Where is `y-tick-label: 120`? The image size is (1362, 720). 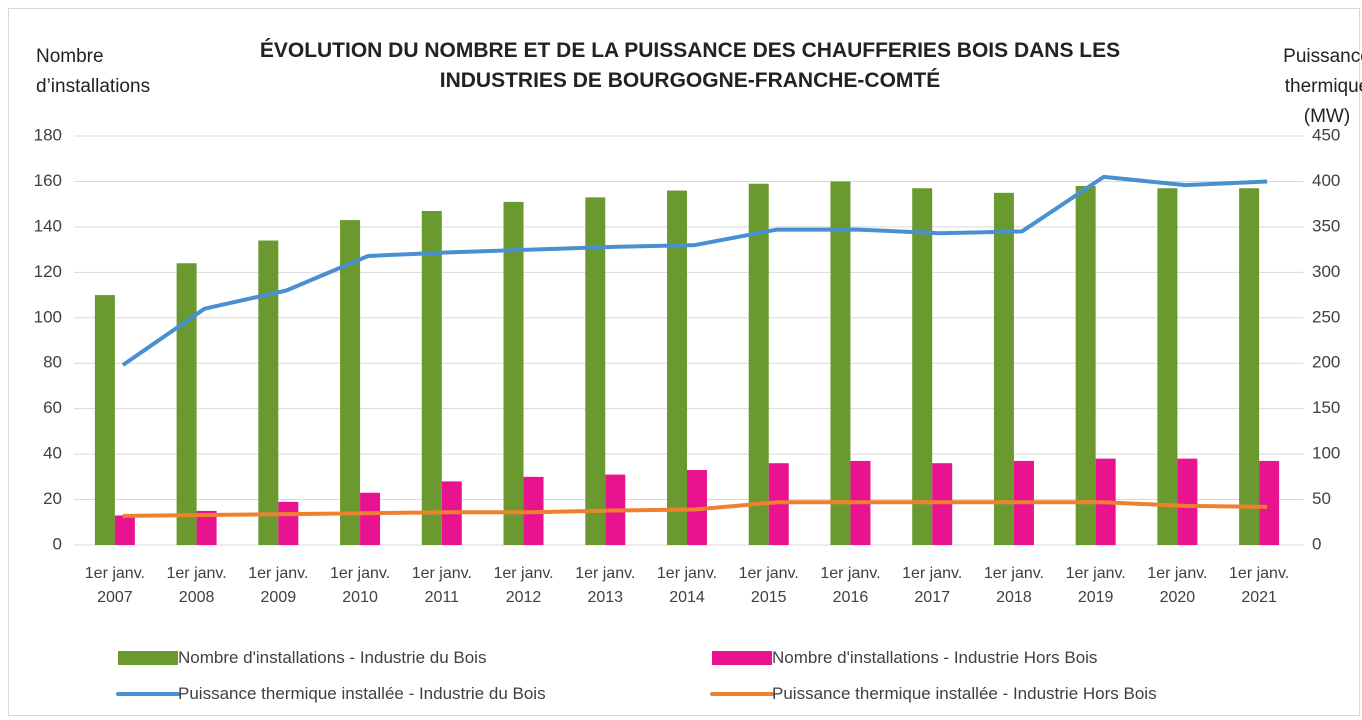
y-tick-label: 120 is located at coordinates (48, 271).